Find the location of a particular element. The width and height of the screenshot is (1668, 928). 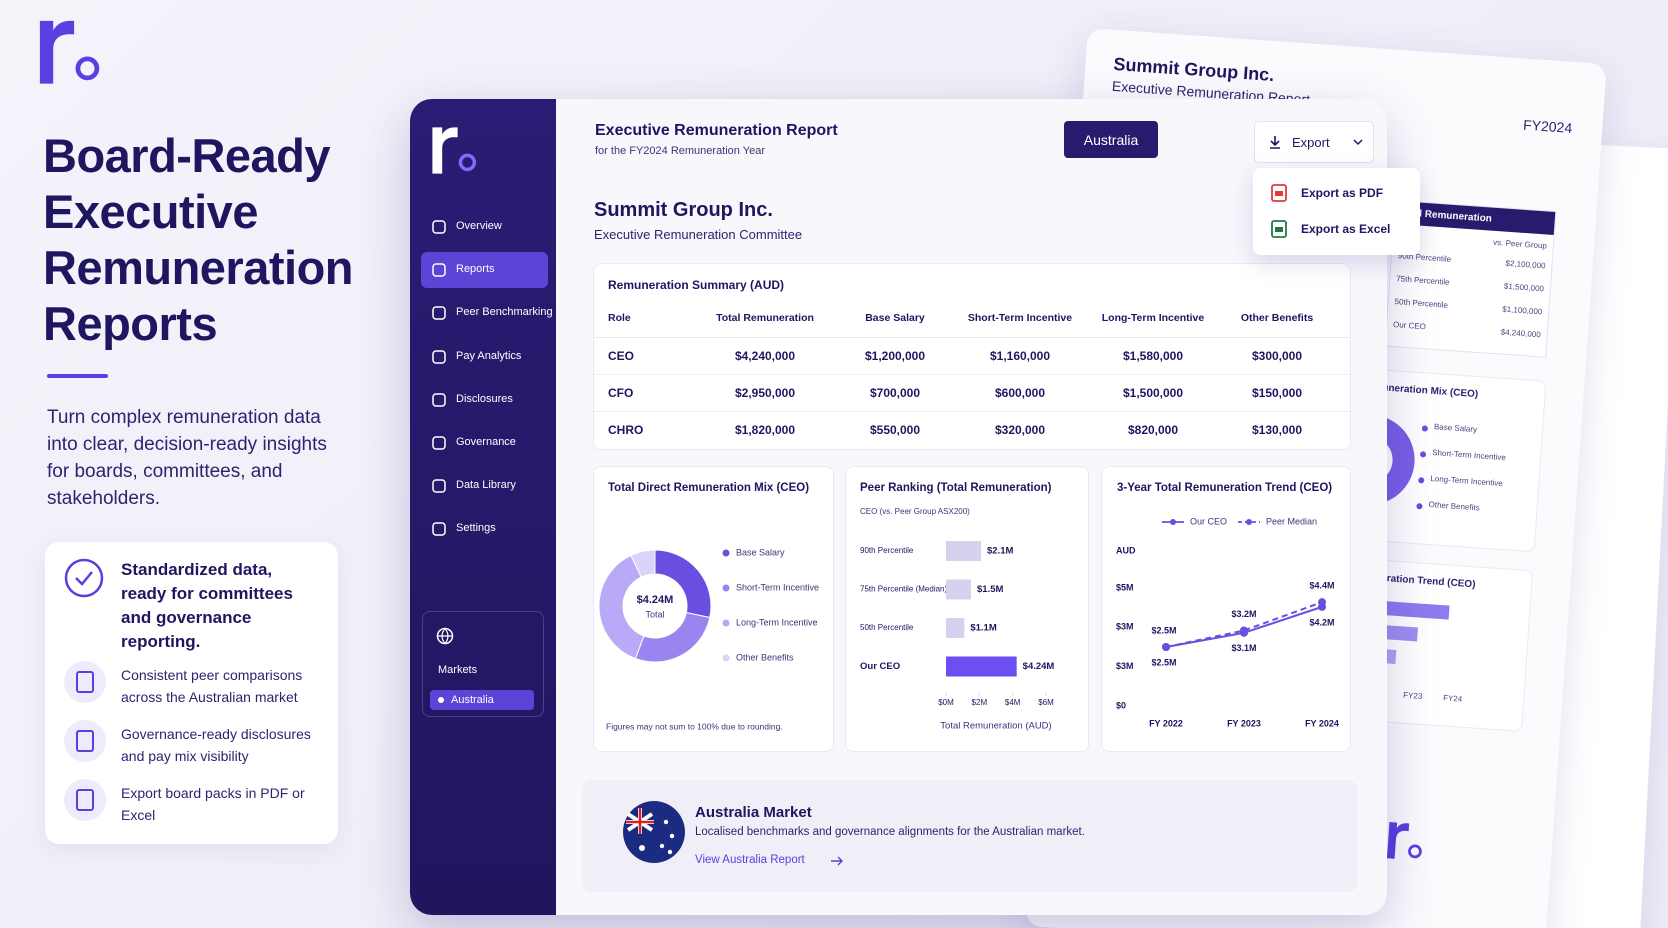

series-line is located at coordinates (1244, 624).